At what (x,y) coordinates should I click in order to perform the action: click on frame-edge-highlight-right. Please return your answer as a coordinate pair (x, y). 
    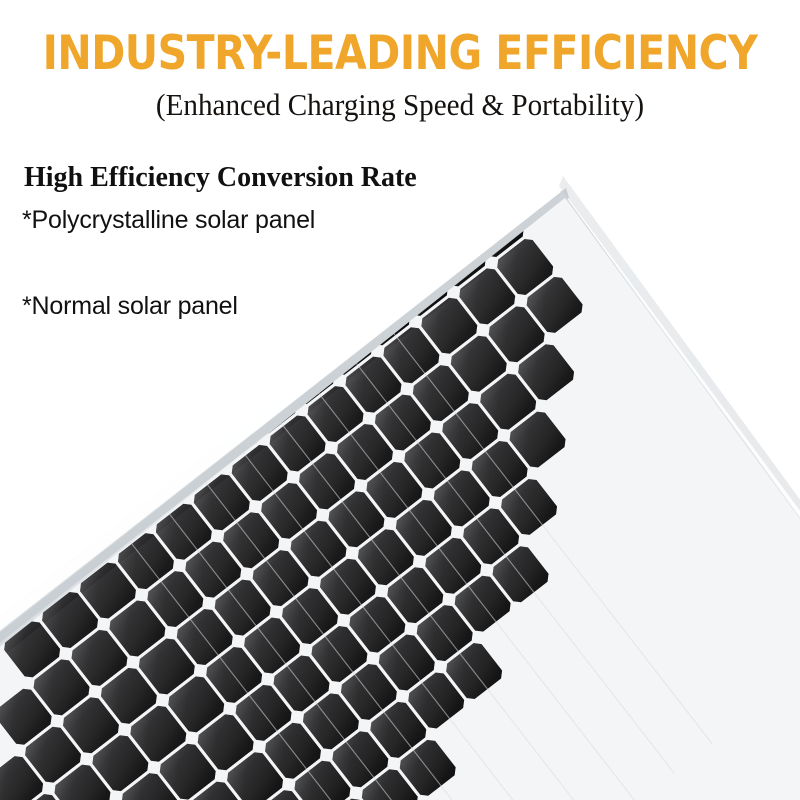
    Looking at the image, I should click on (680, 347).